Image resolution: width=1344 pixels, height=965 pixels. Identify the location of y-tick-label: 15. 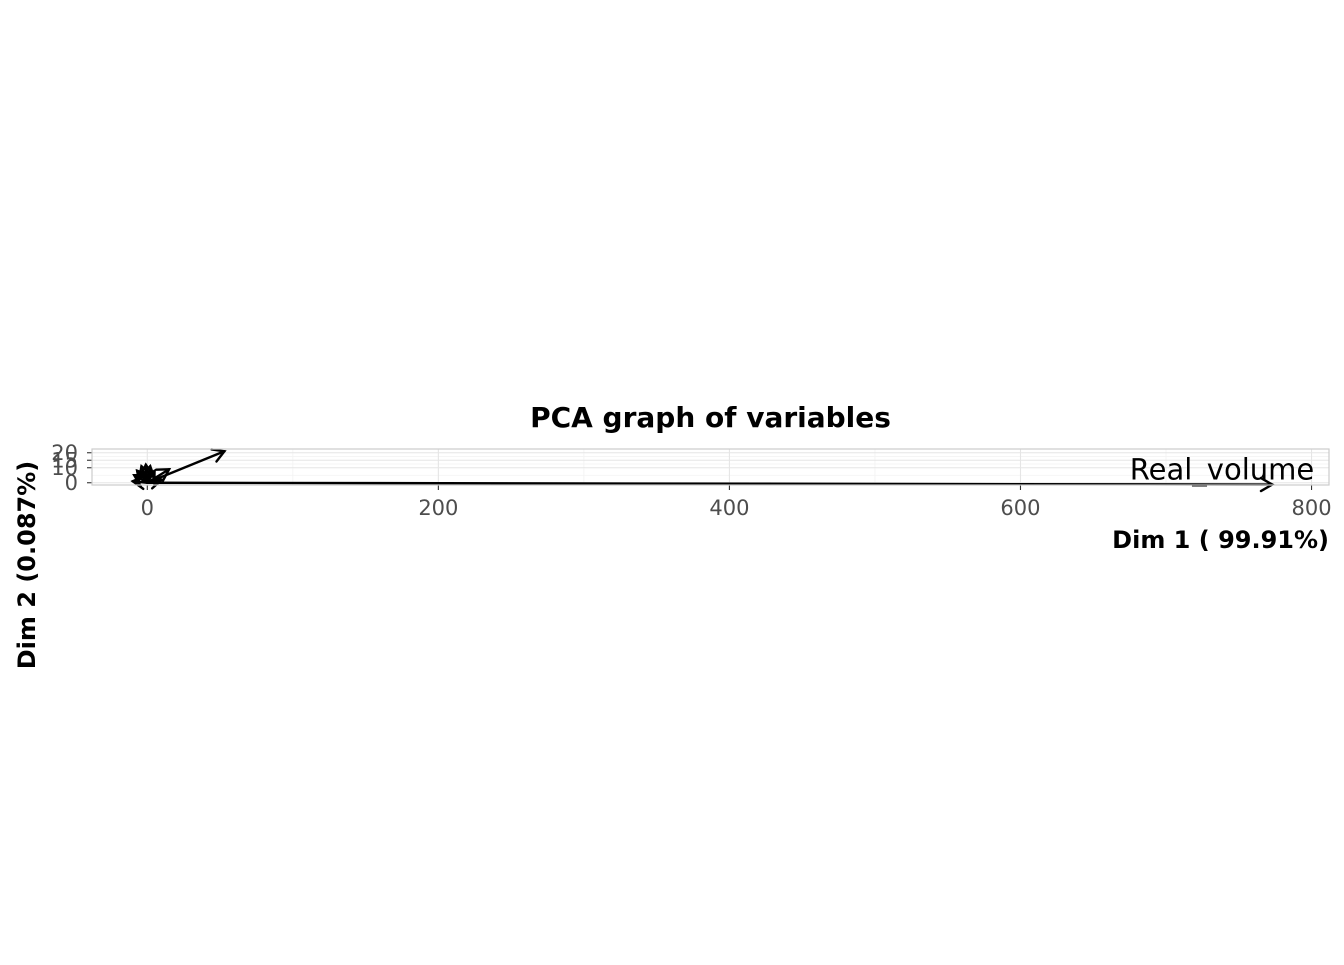
(64, 460).